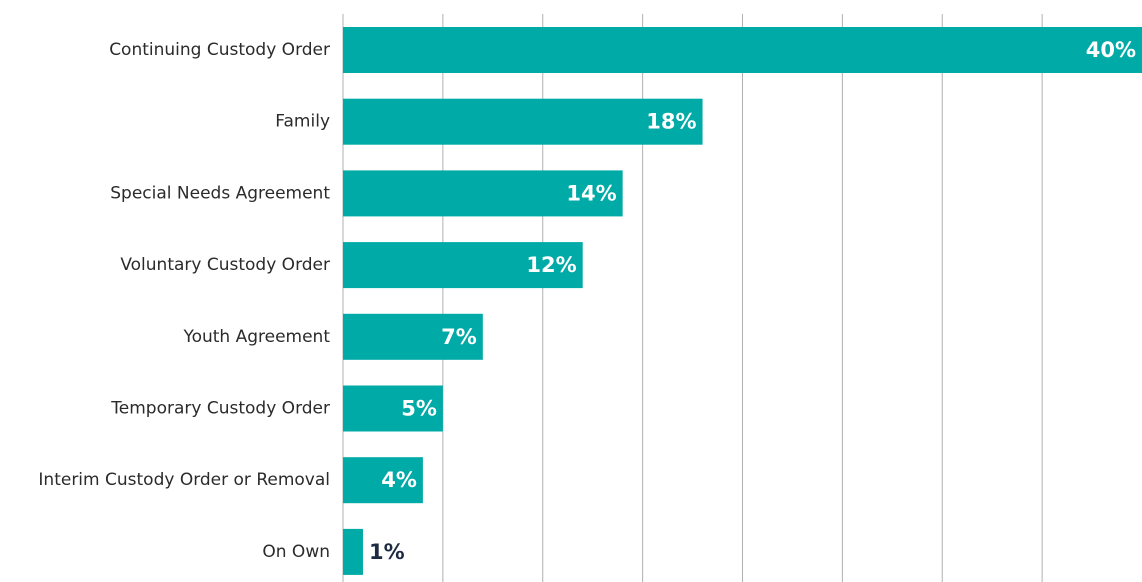  Describe the element at coordinates (296, 552) in the screenshot. I see `category-label: On Own` at that location.